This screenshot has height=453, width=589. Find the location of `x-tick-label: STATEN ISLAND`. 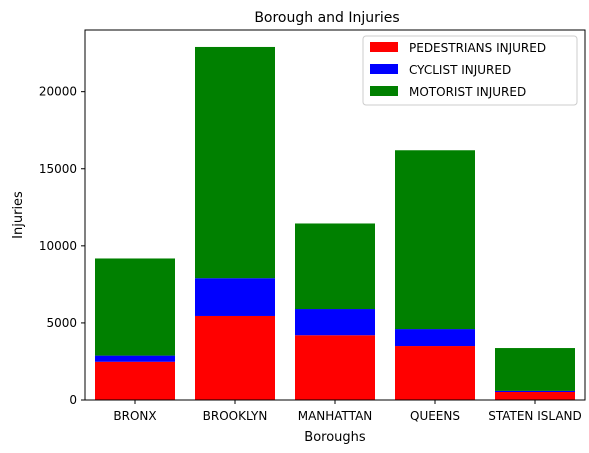

x-tick-label: STATEN ISLAND is located at coordinates (535, 416).